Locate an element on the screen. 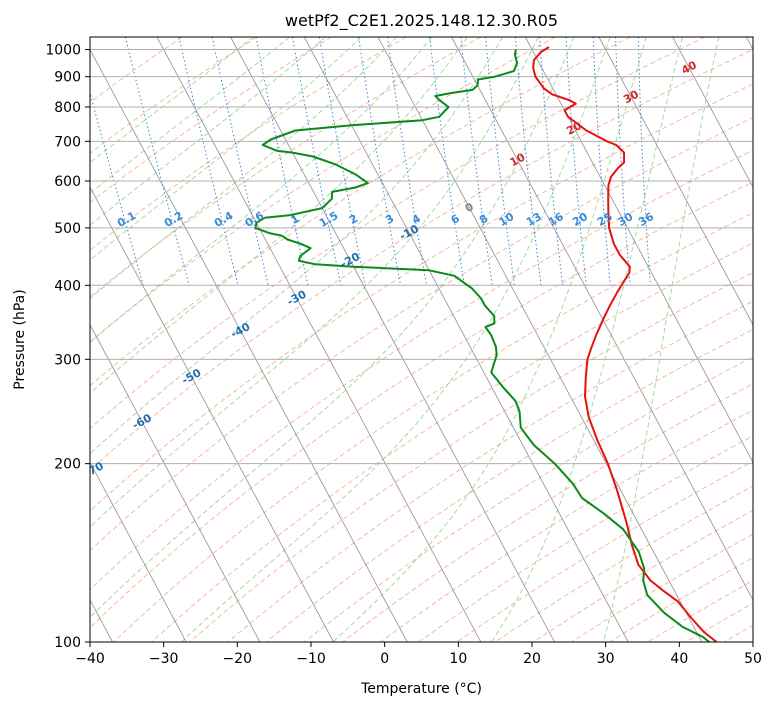 The image size is (775, 708). mixing-ratio-label: 16 is located at coordinates (556, 219).